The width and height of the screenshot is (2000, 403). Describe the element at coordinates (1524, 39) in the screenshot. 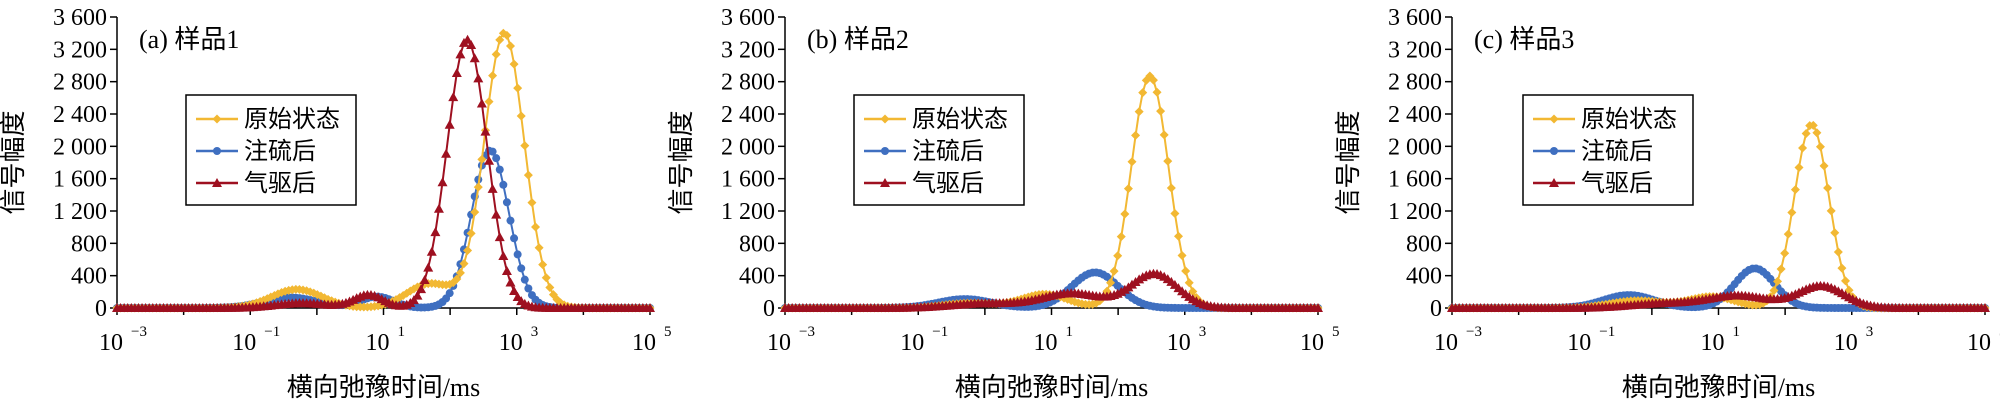

I see `panel-label: (c) 样品3` at that location.